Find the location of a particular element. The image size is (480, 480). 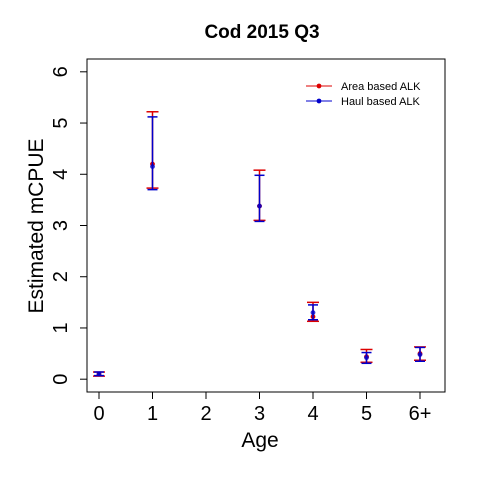

y-tick-label: 1 is located at coordinates (61, 327).